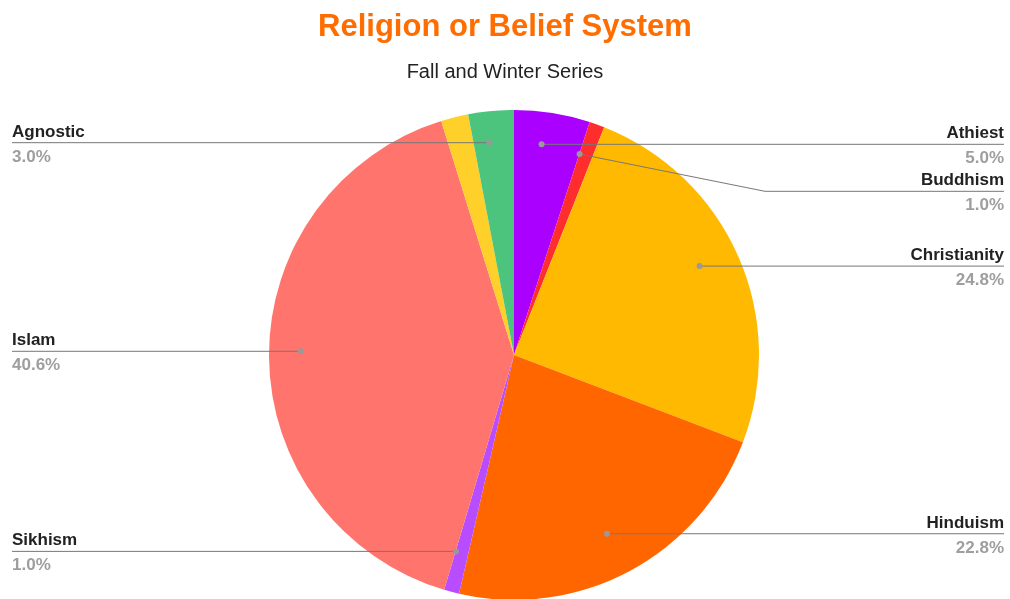 The image size is (1010, 599). What do you see at coordinates (984, 158) in the screenshot?
I see `data-label: 5.0%` at bounding box center [984, 158].